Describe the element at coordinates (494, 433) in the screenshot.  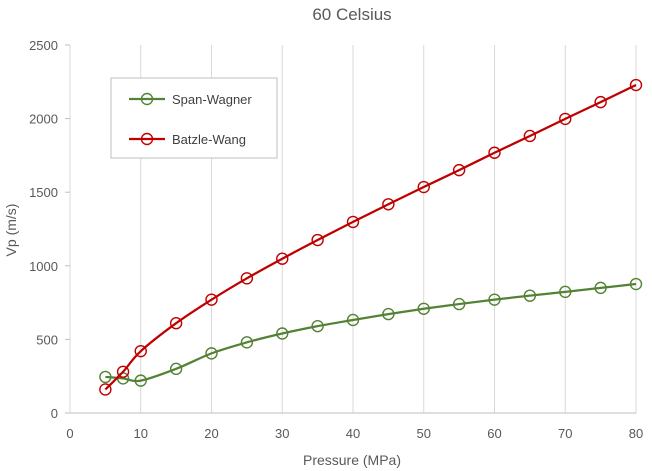
I see `x-tick-label-6: 60` at that location.